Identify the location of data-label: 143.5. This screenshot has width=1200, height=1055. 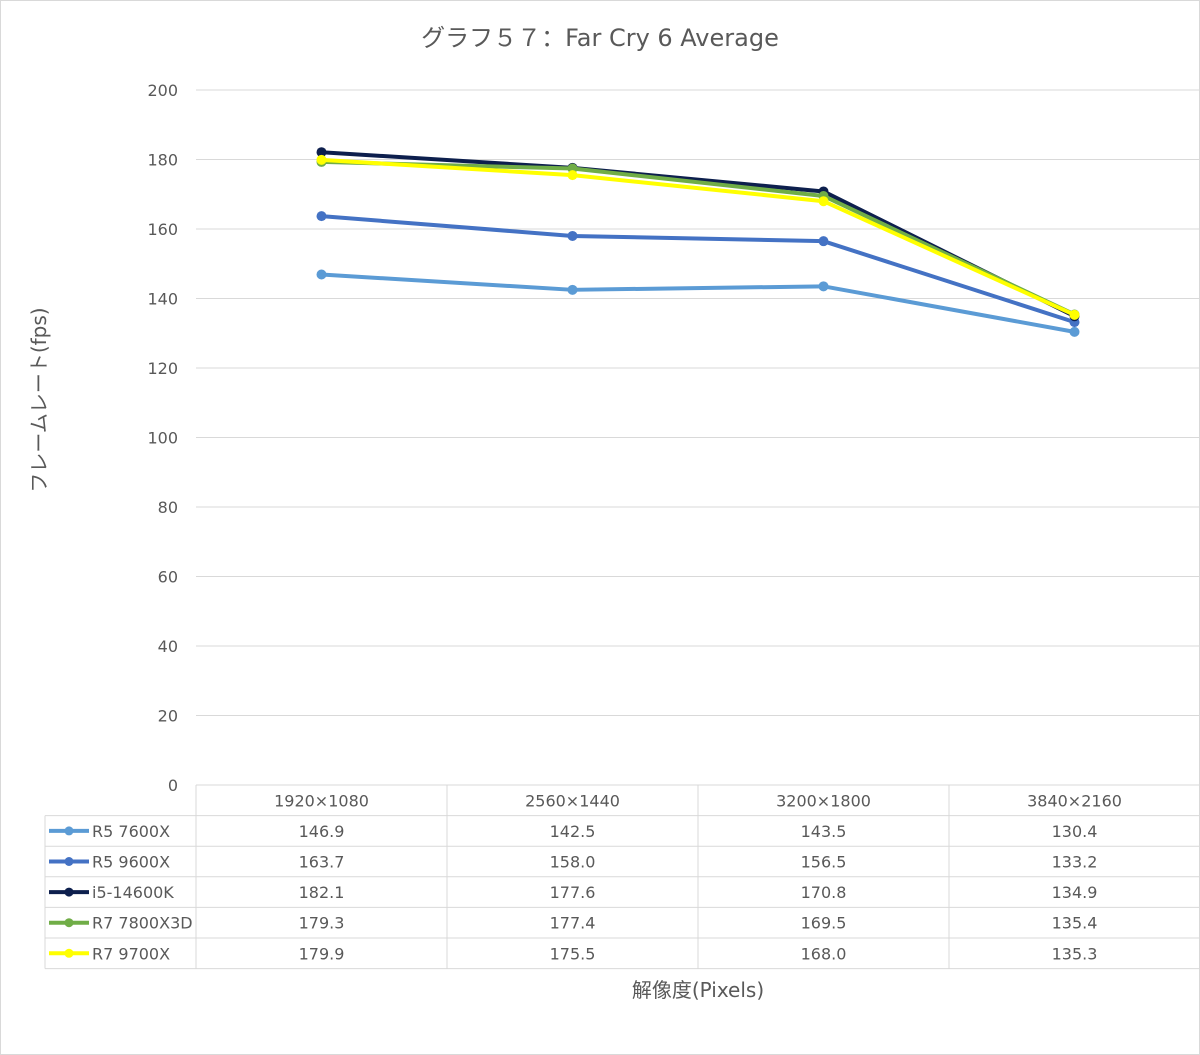
(824, 831).